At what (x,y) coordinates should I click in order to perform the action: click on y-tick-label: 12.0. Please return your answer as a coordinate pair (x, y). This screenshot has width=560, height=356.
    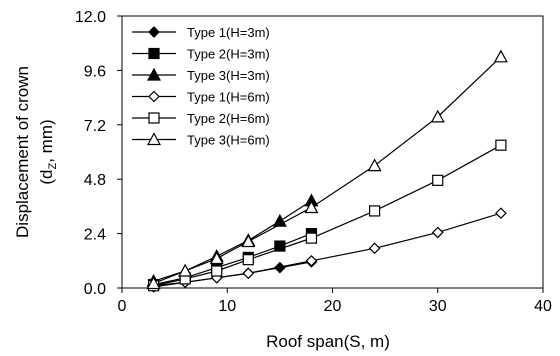
    Looking at the image, I should click on (90, 17).